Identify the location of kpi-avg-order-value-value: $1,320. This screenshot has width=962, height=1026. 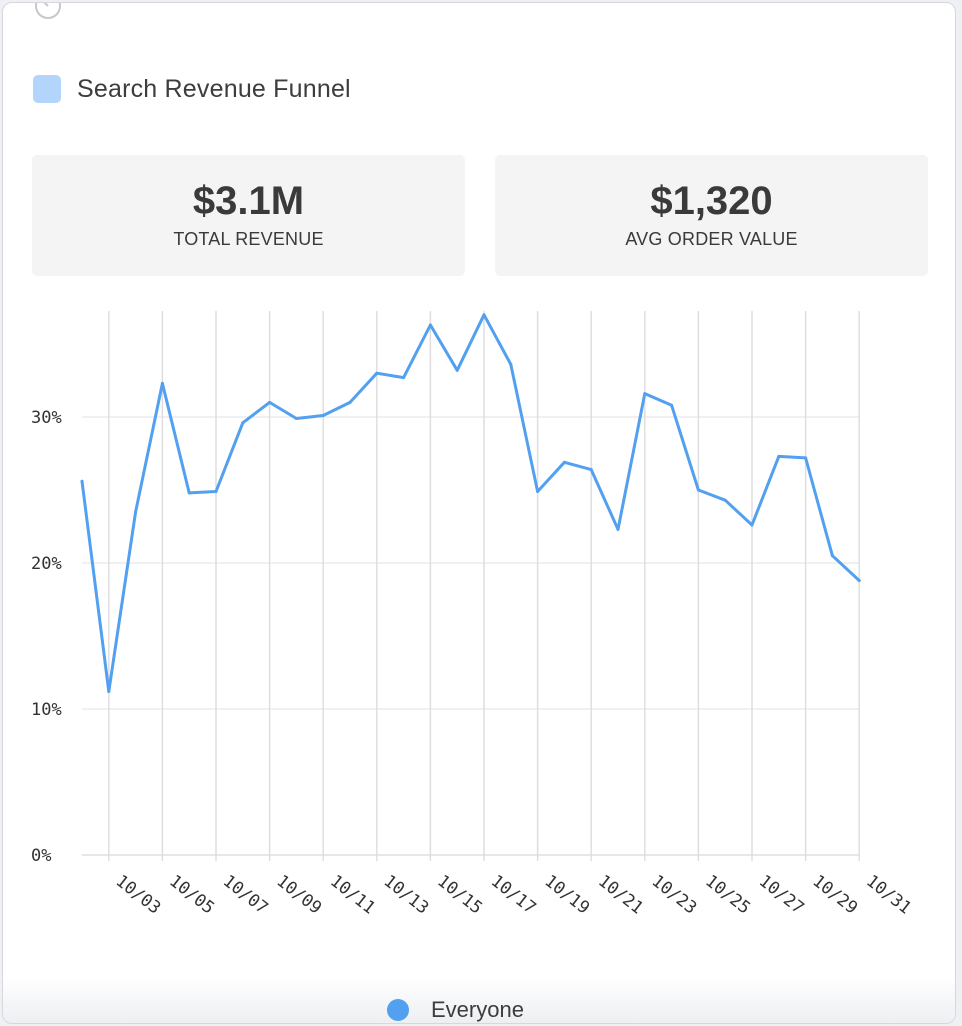
(711, 201).